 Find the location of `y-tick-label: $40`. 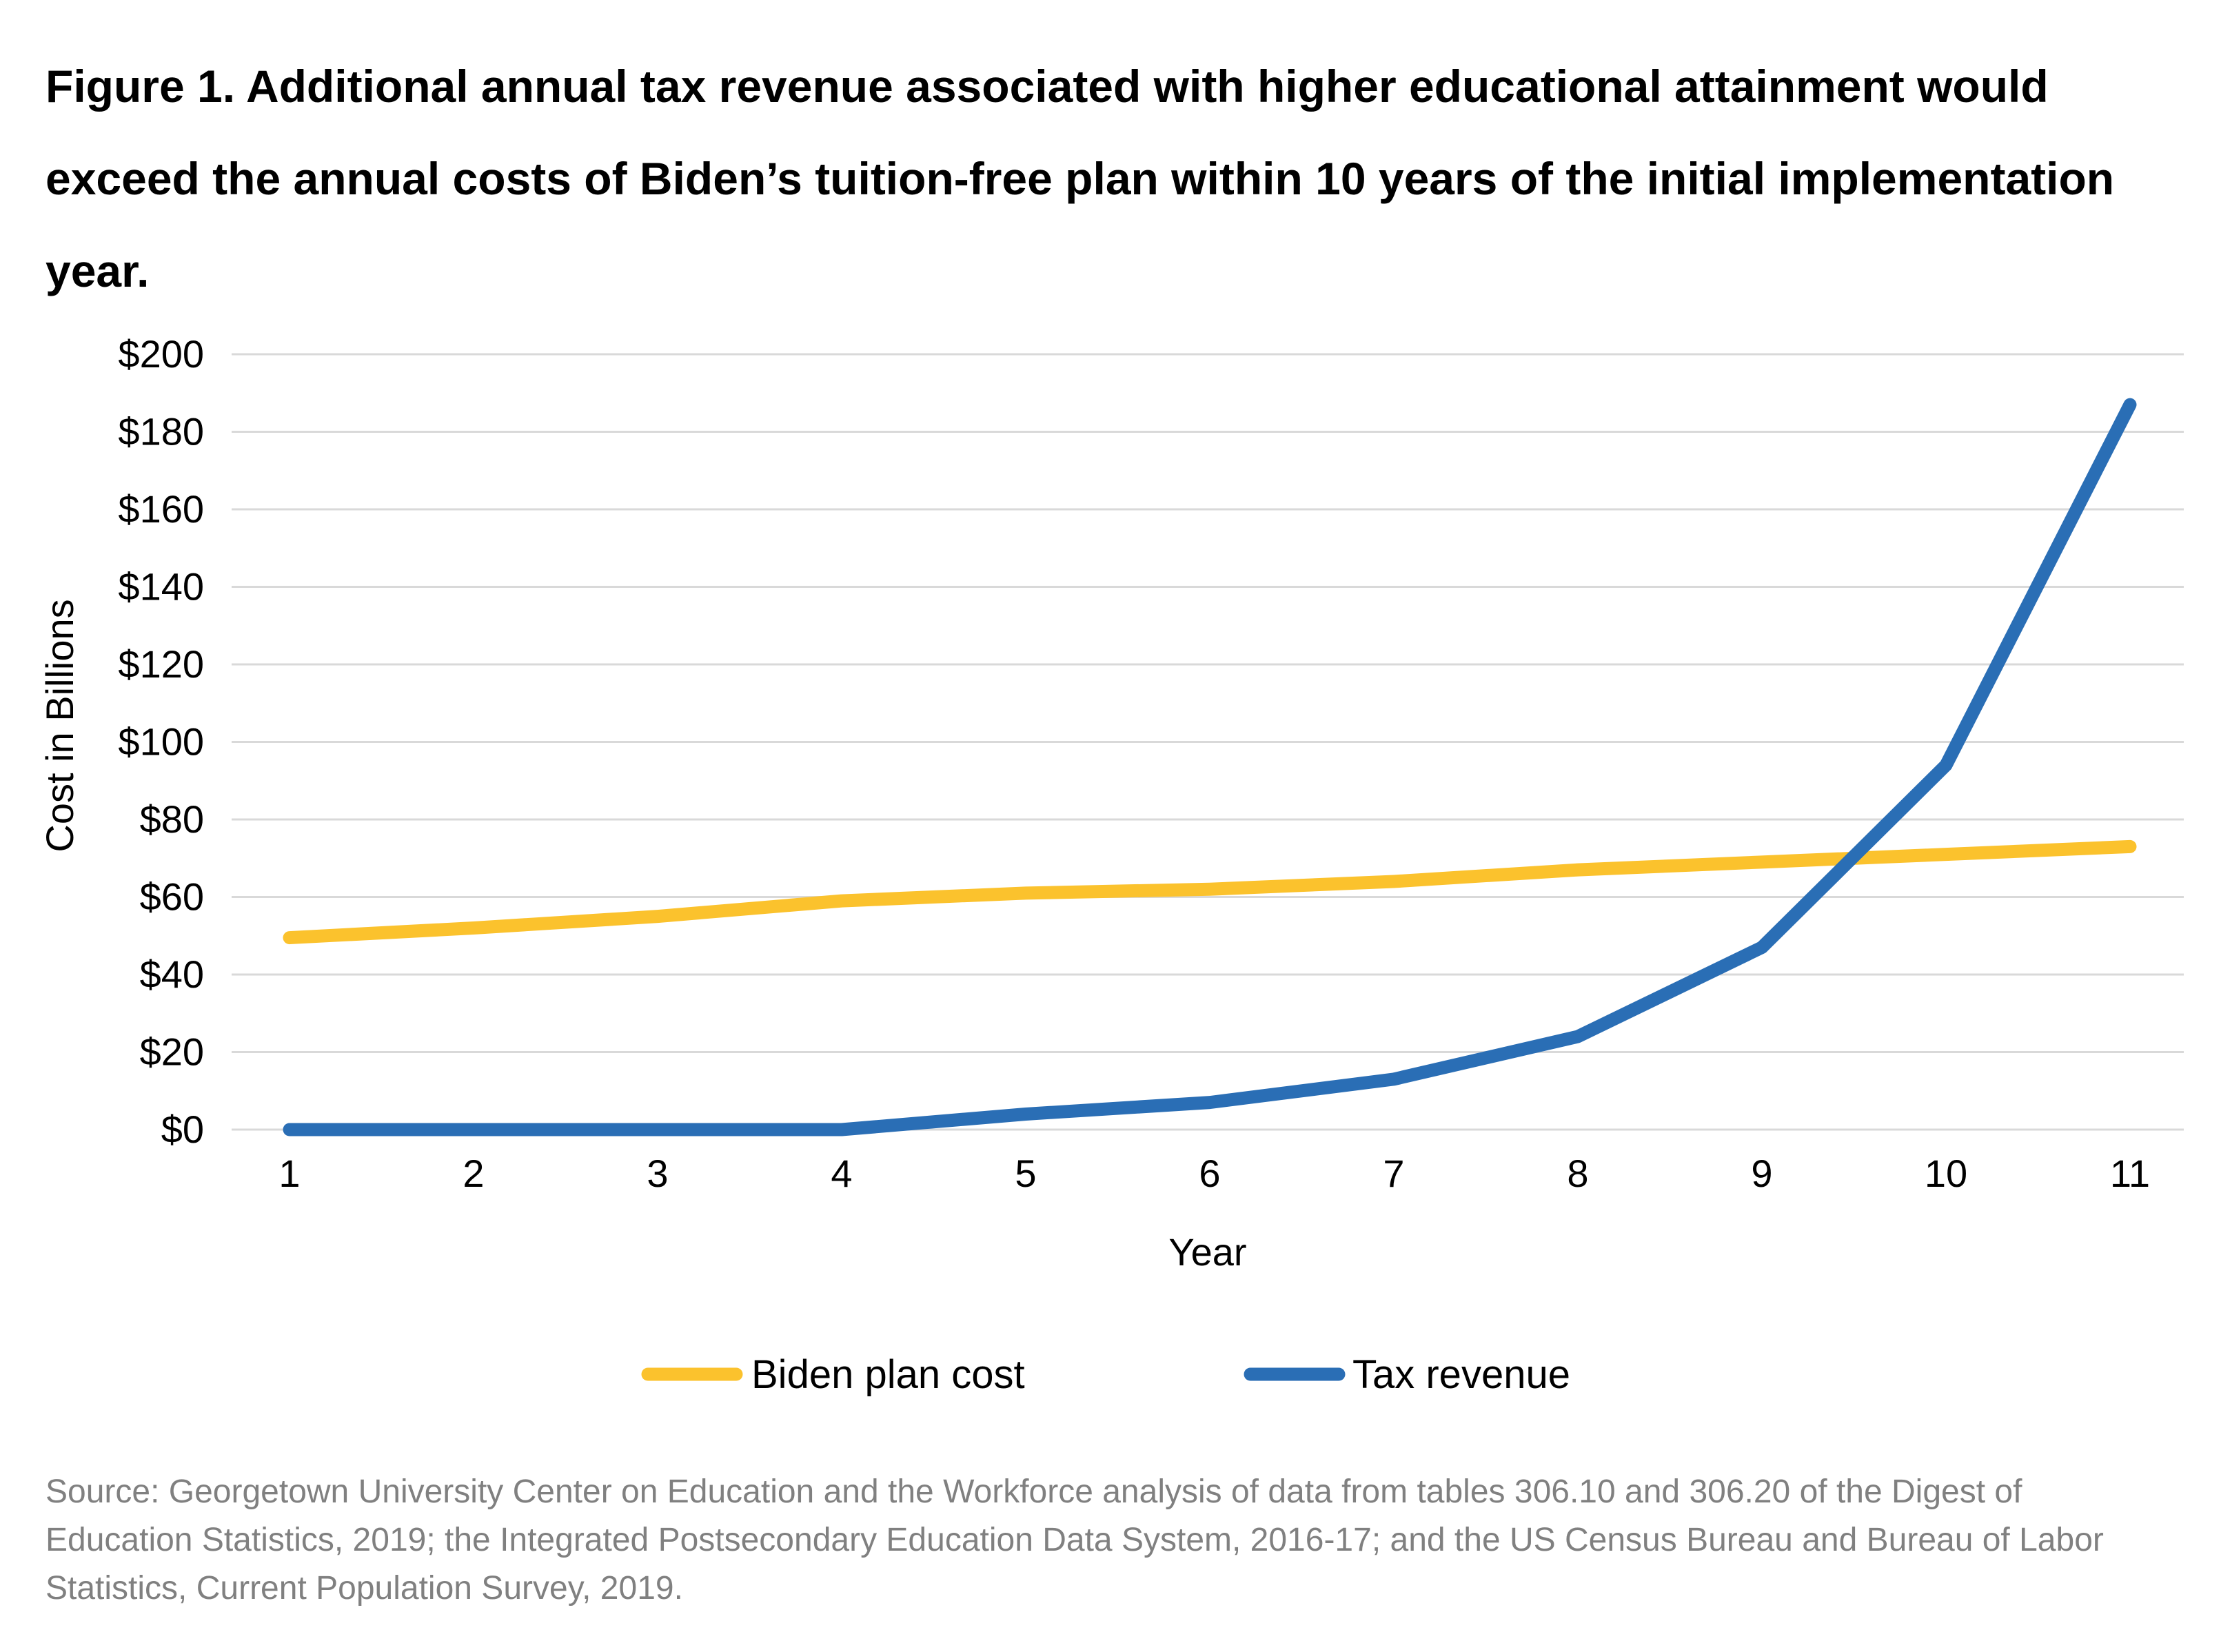

y-tick-label: $40 is located at coordinates (172, 974).